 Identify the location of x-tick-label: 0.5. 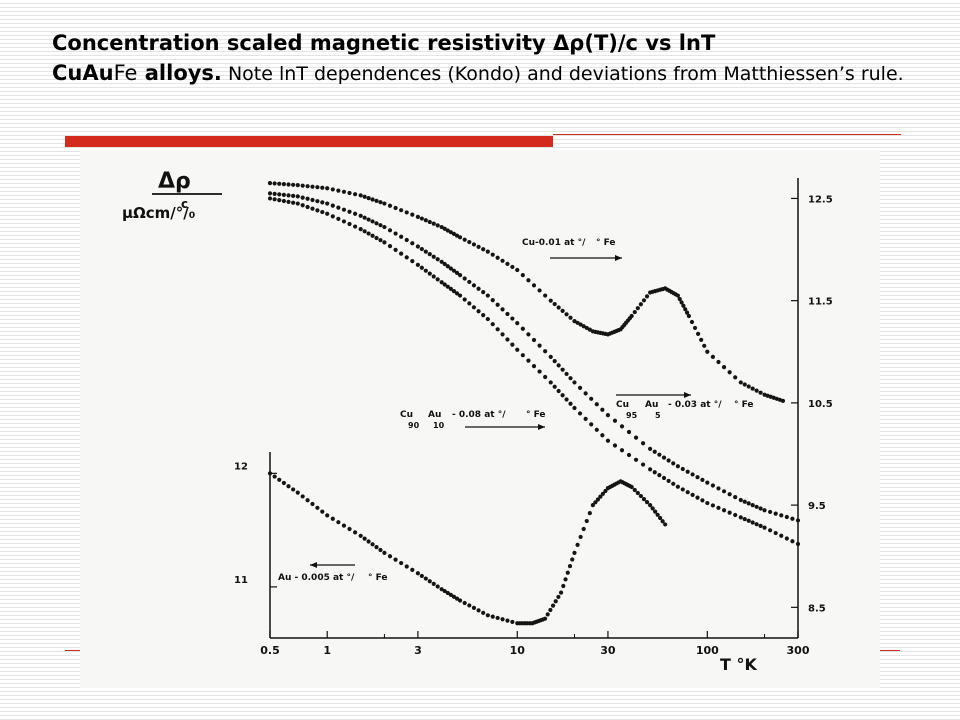
(270, 650).